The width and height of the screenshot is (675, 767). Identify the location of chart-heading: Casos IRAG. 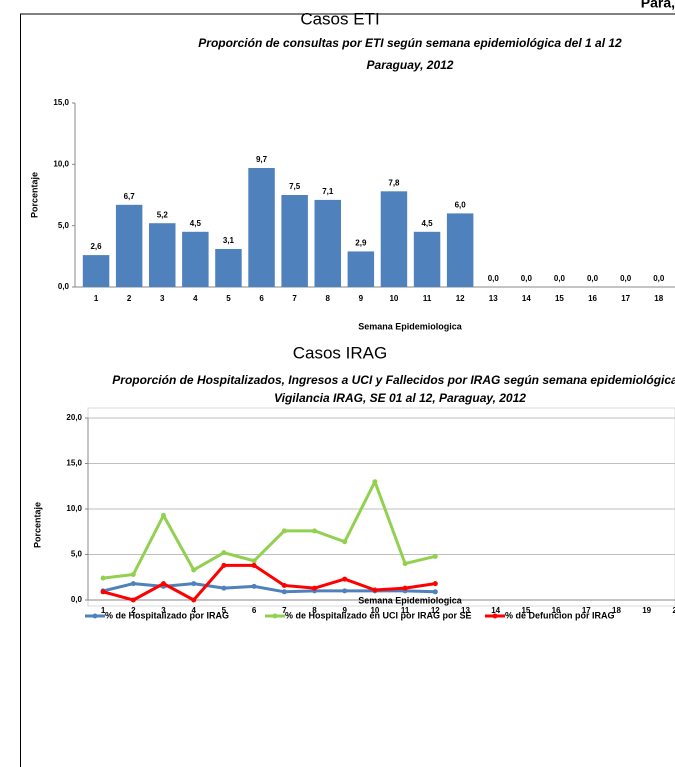
(340, 352).